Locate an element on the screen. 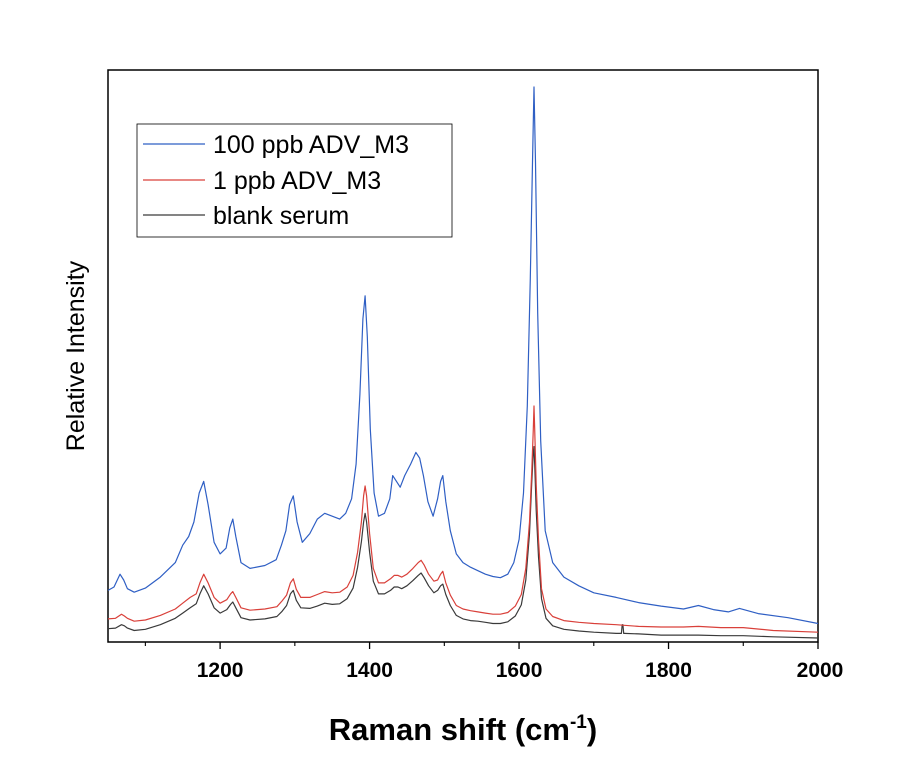 The height and width of the screenshot is (764, 914). x-tick-label: 2000 is located at coordinates (820, 670).